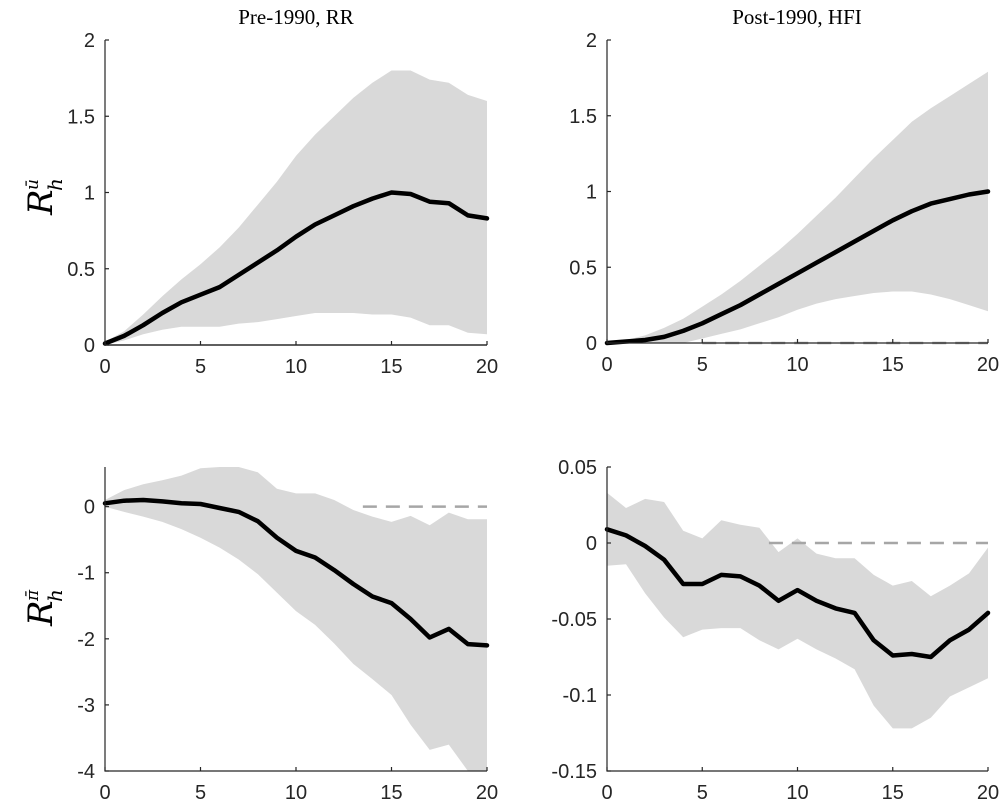 The image size is (1001, 809). I want to click on y-axis-label-superscript: π̄, so click(33, 595).